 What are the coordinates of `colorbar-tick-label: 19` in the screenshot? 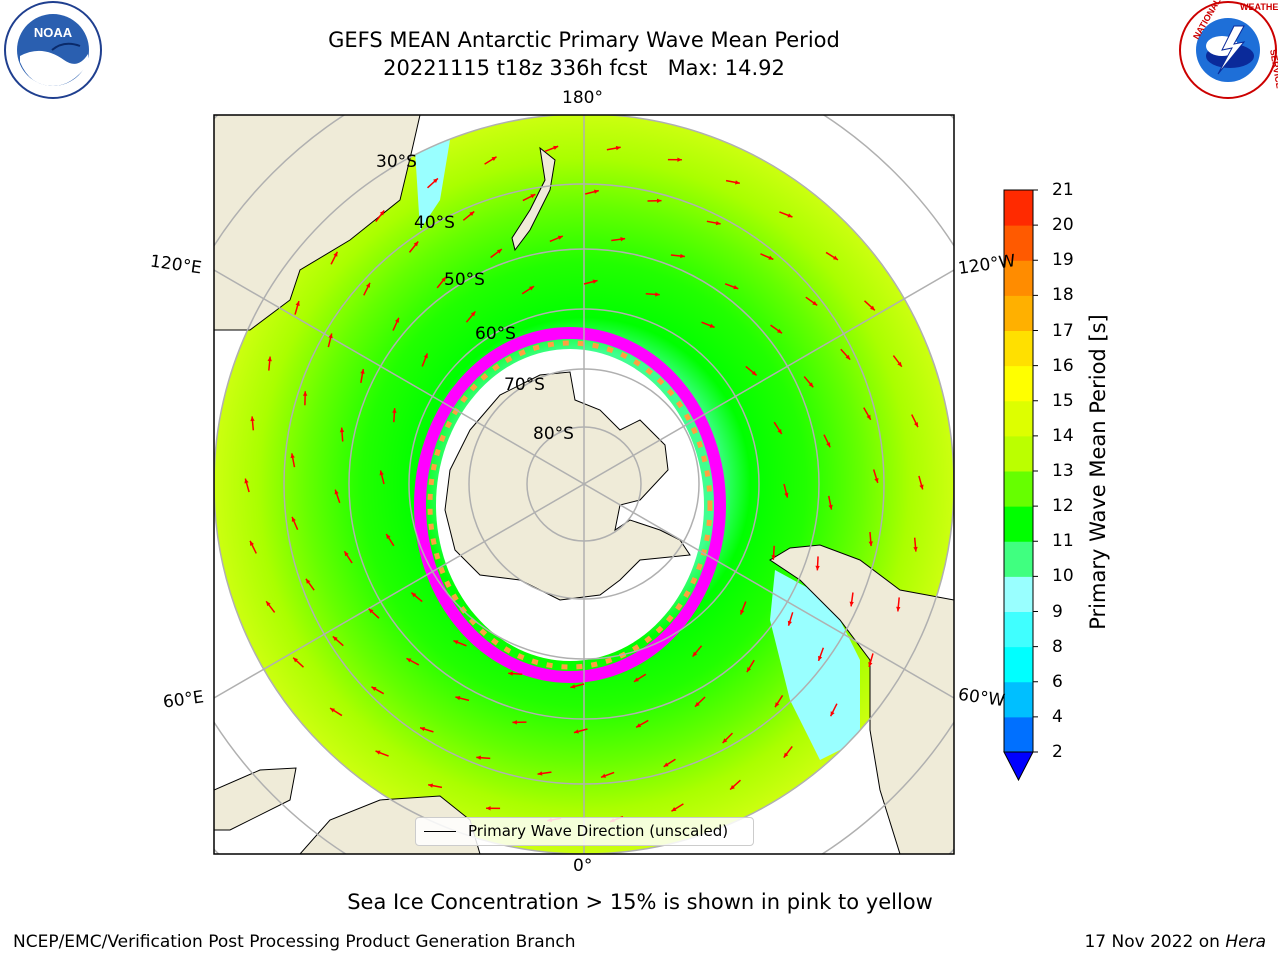 It's located at (1063, 260).